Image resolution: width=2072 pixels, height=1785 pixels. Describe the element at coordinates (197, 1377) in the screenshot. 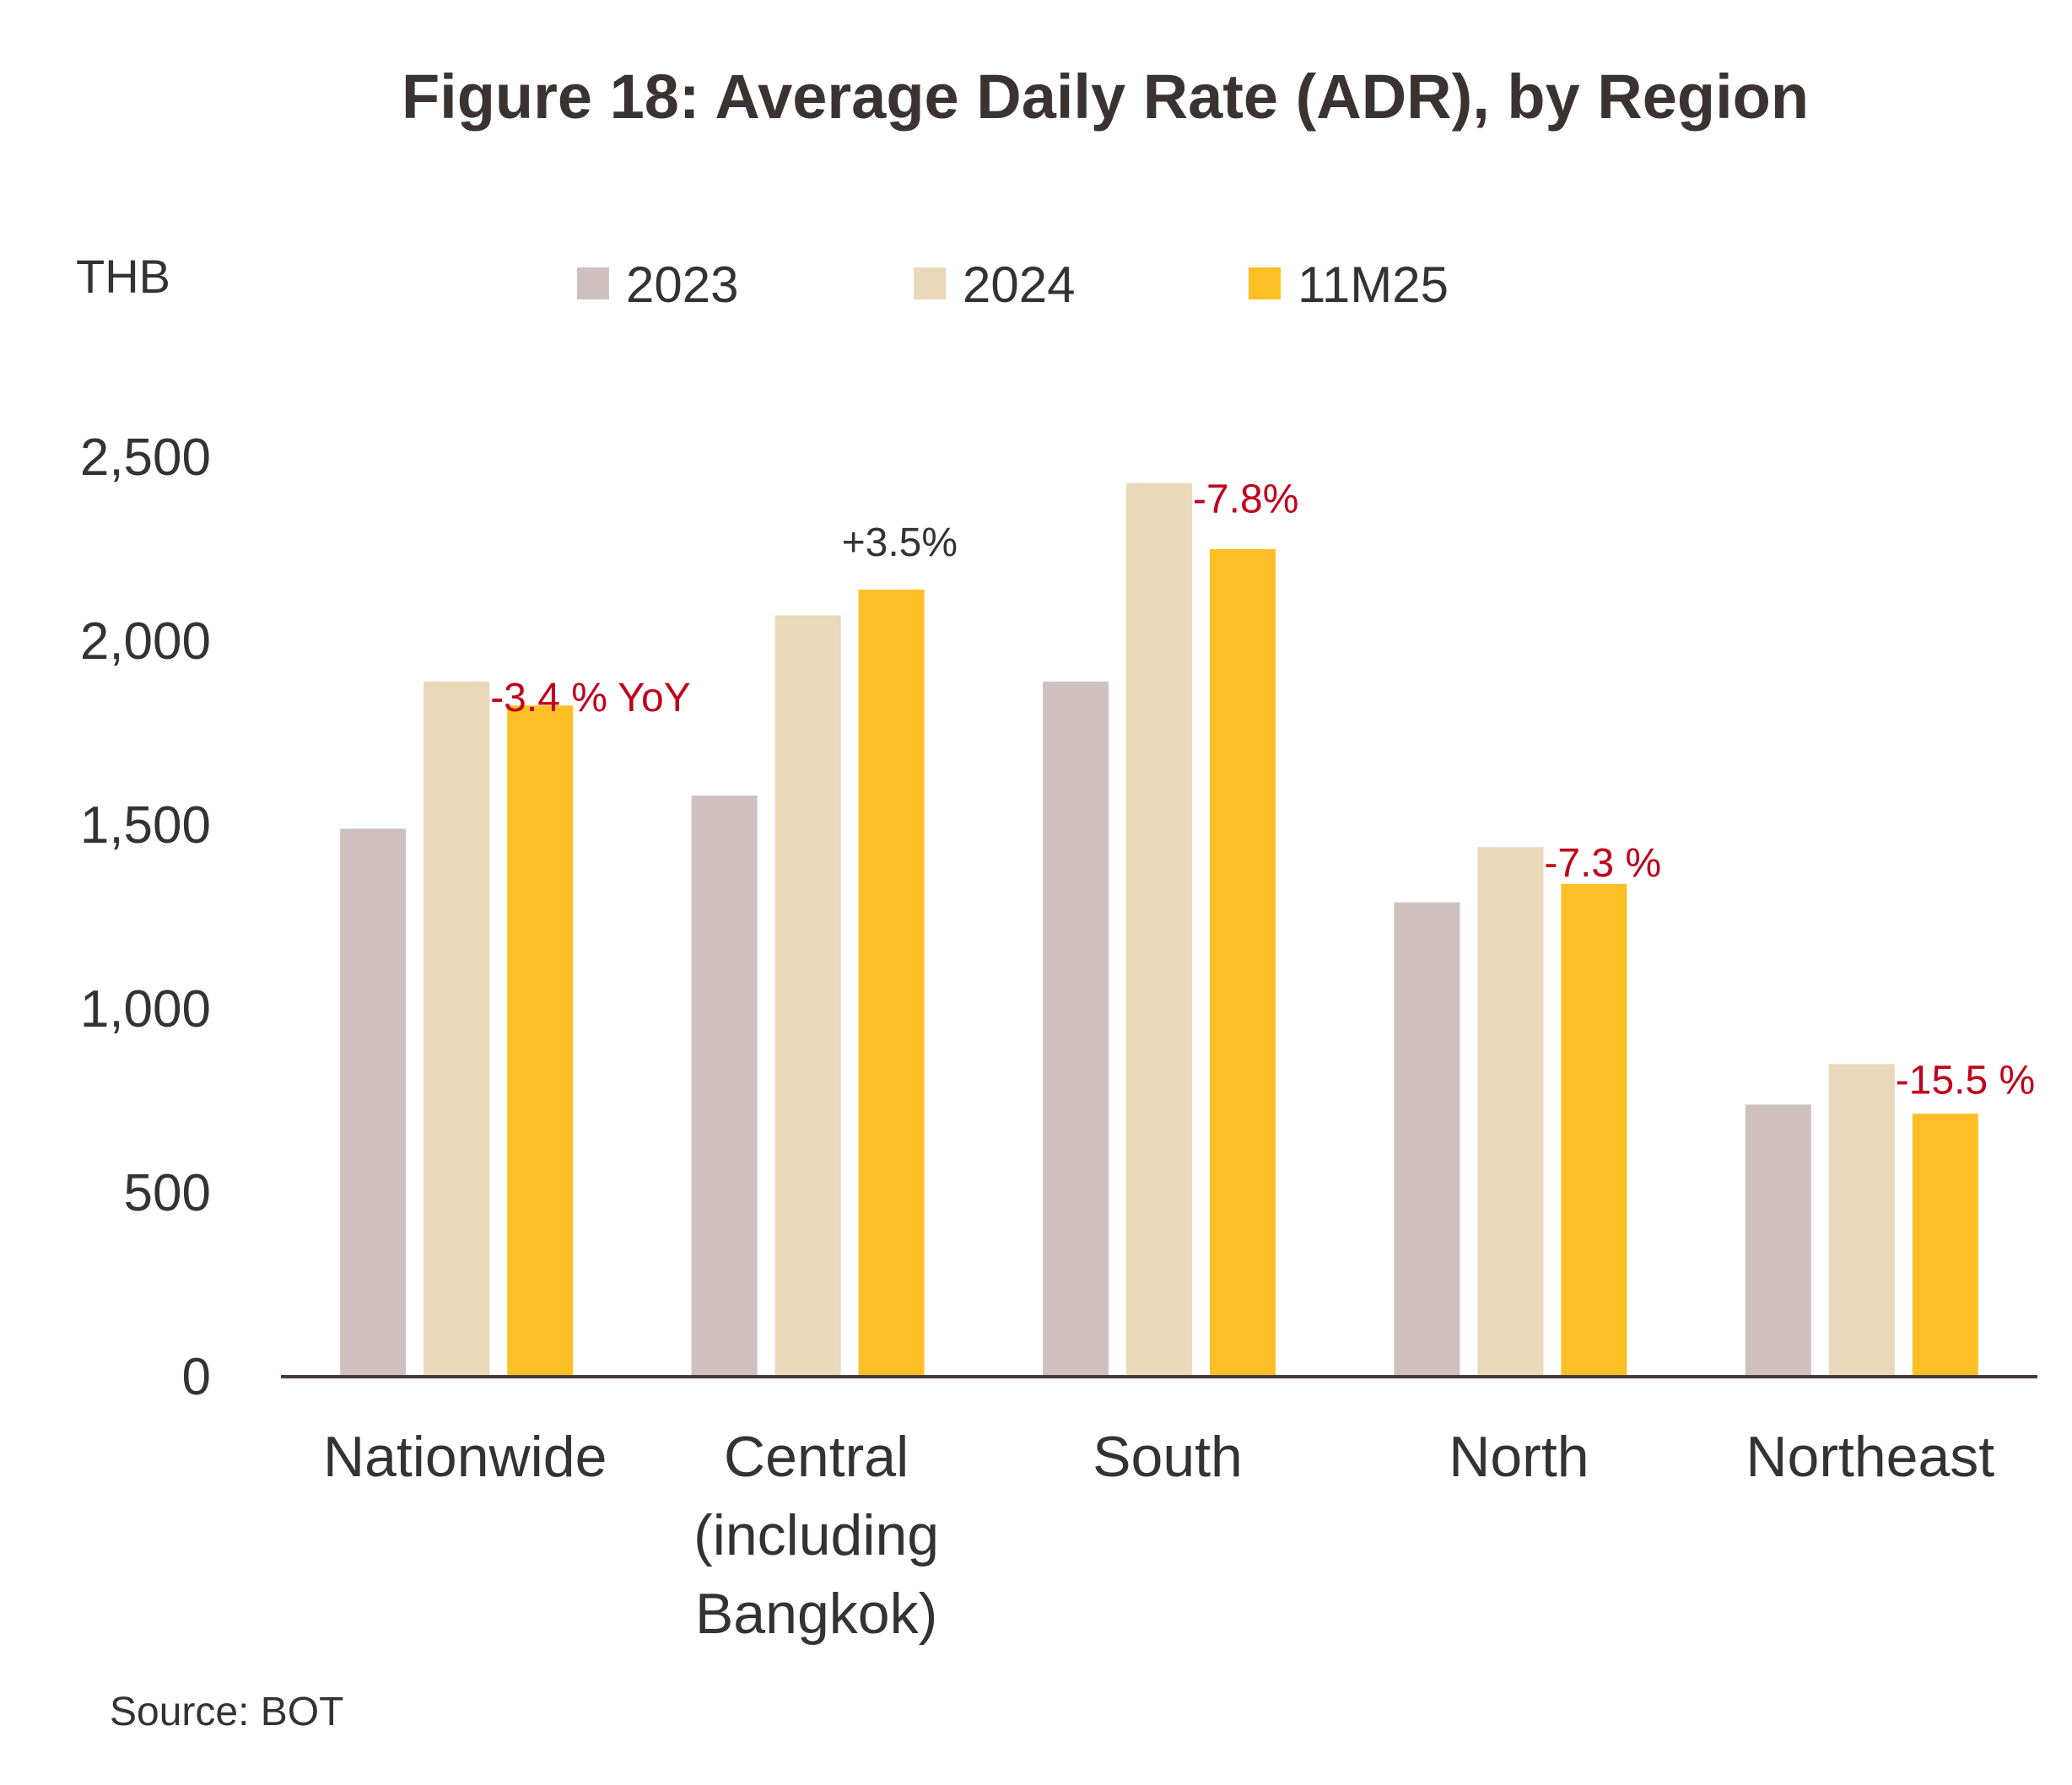

I see `y-tick-label: 0` at that location.